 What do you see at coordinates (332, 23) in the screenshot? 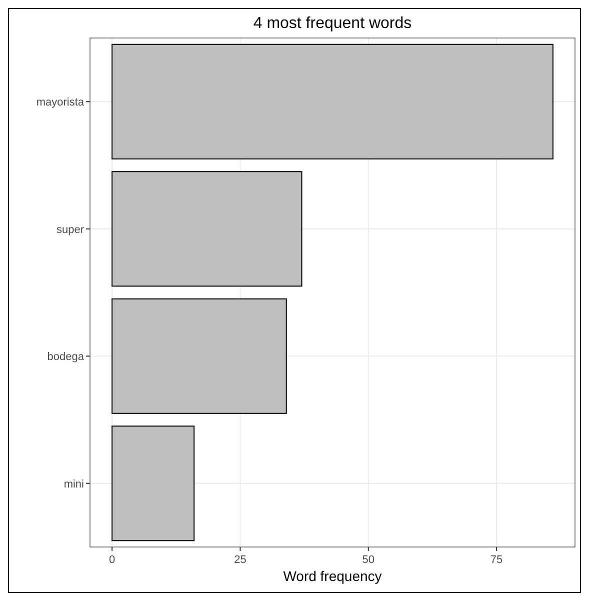
I see `chart-title: 4 most frequent words` at bounding box center [332, 23].